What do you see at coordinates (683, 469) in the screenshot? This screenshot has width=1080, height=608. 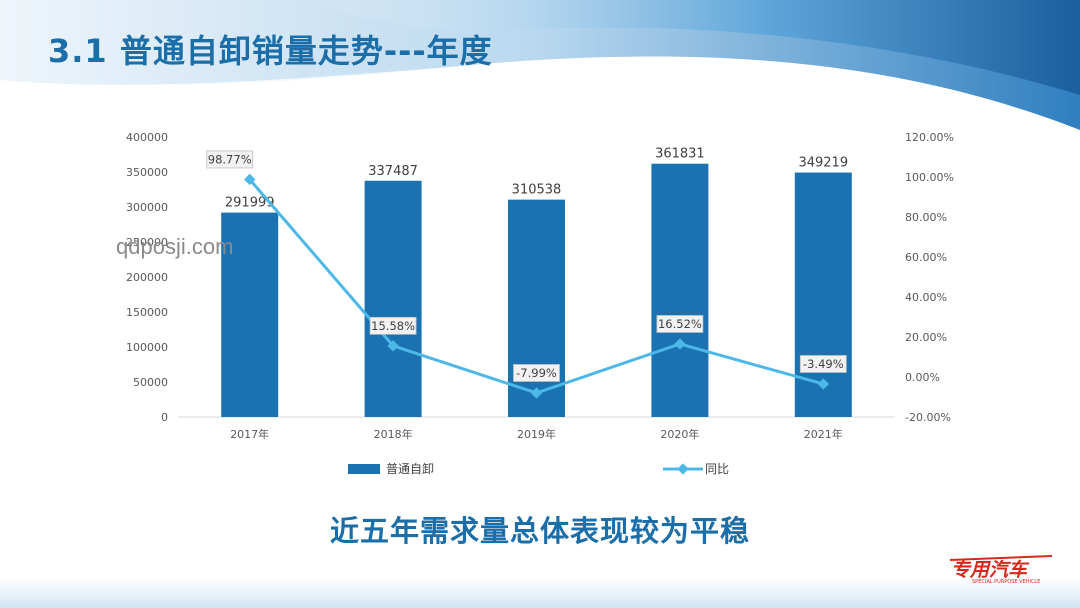 I see `legend-line-marker` at bounding box center [683, 469].